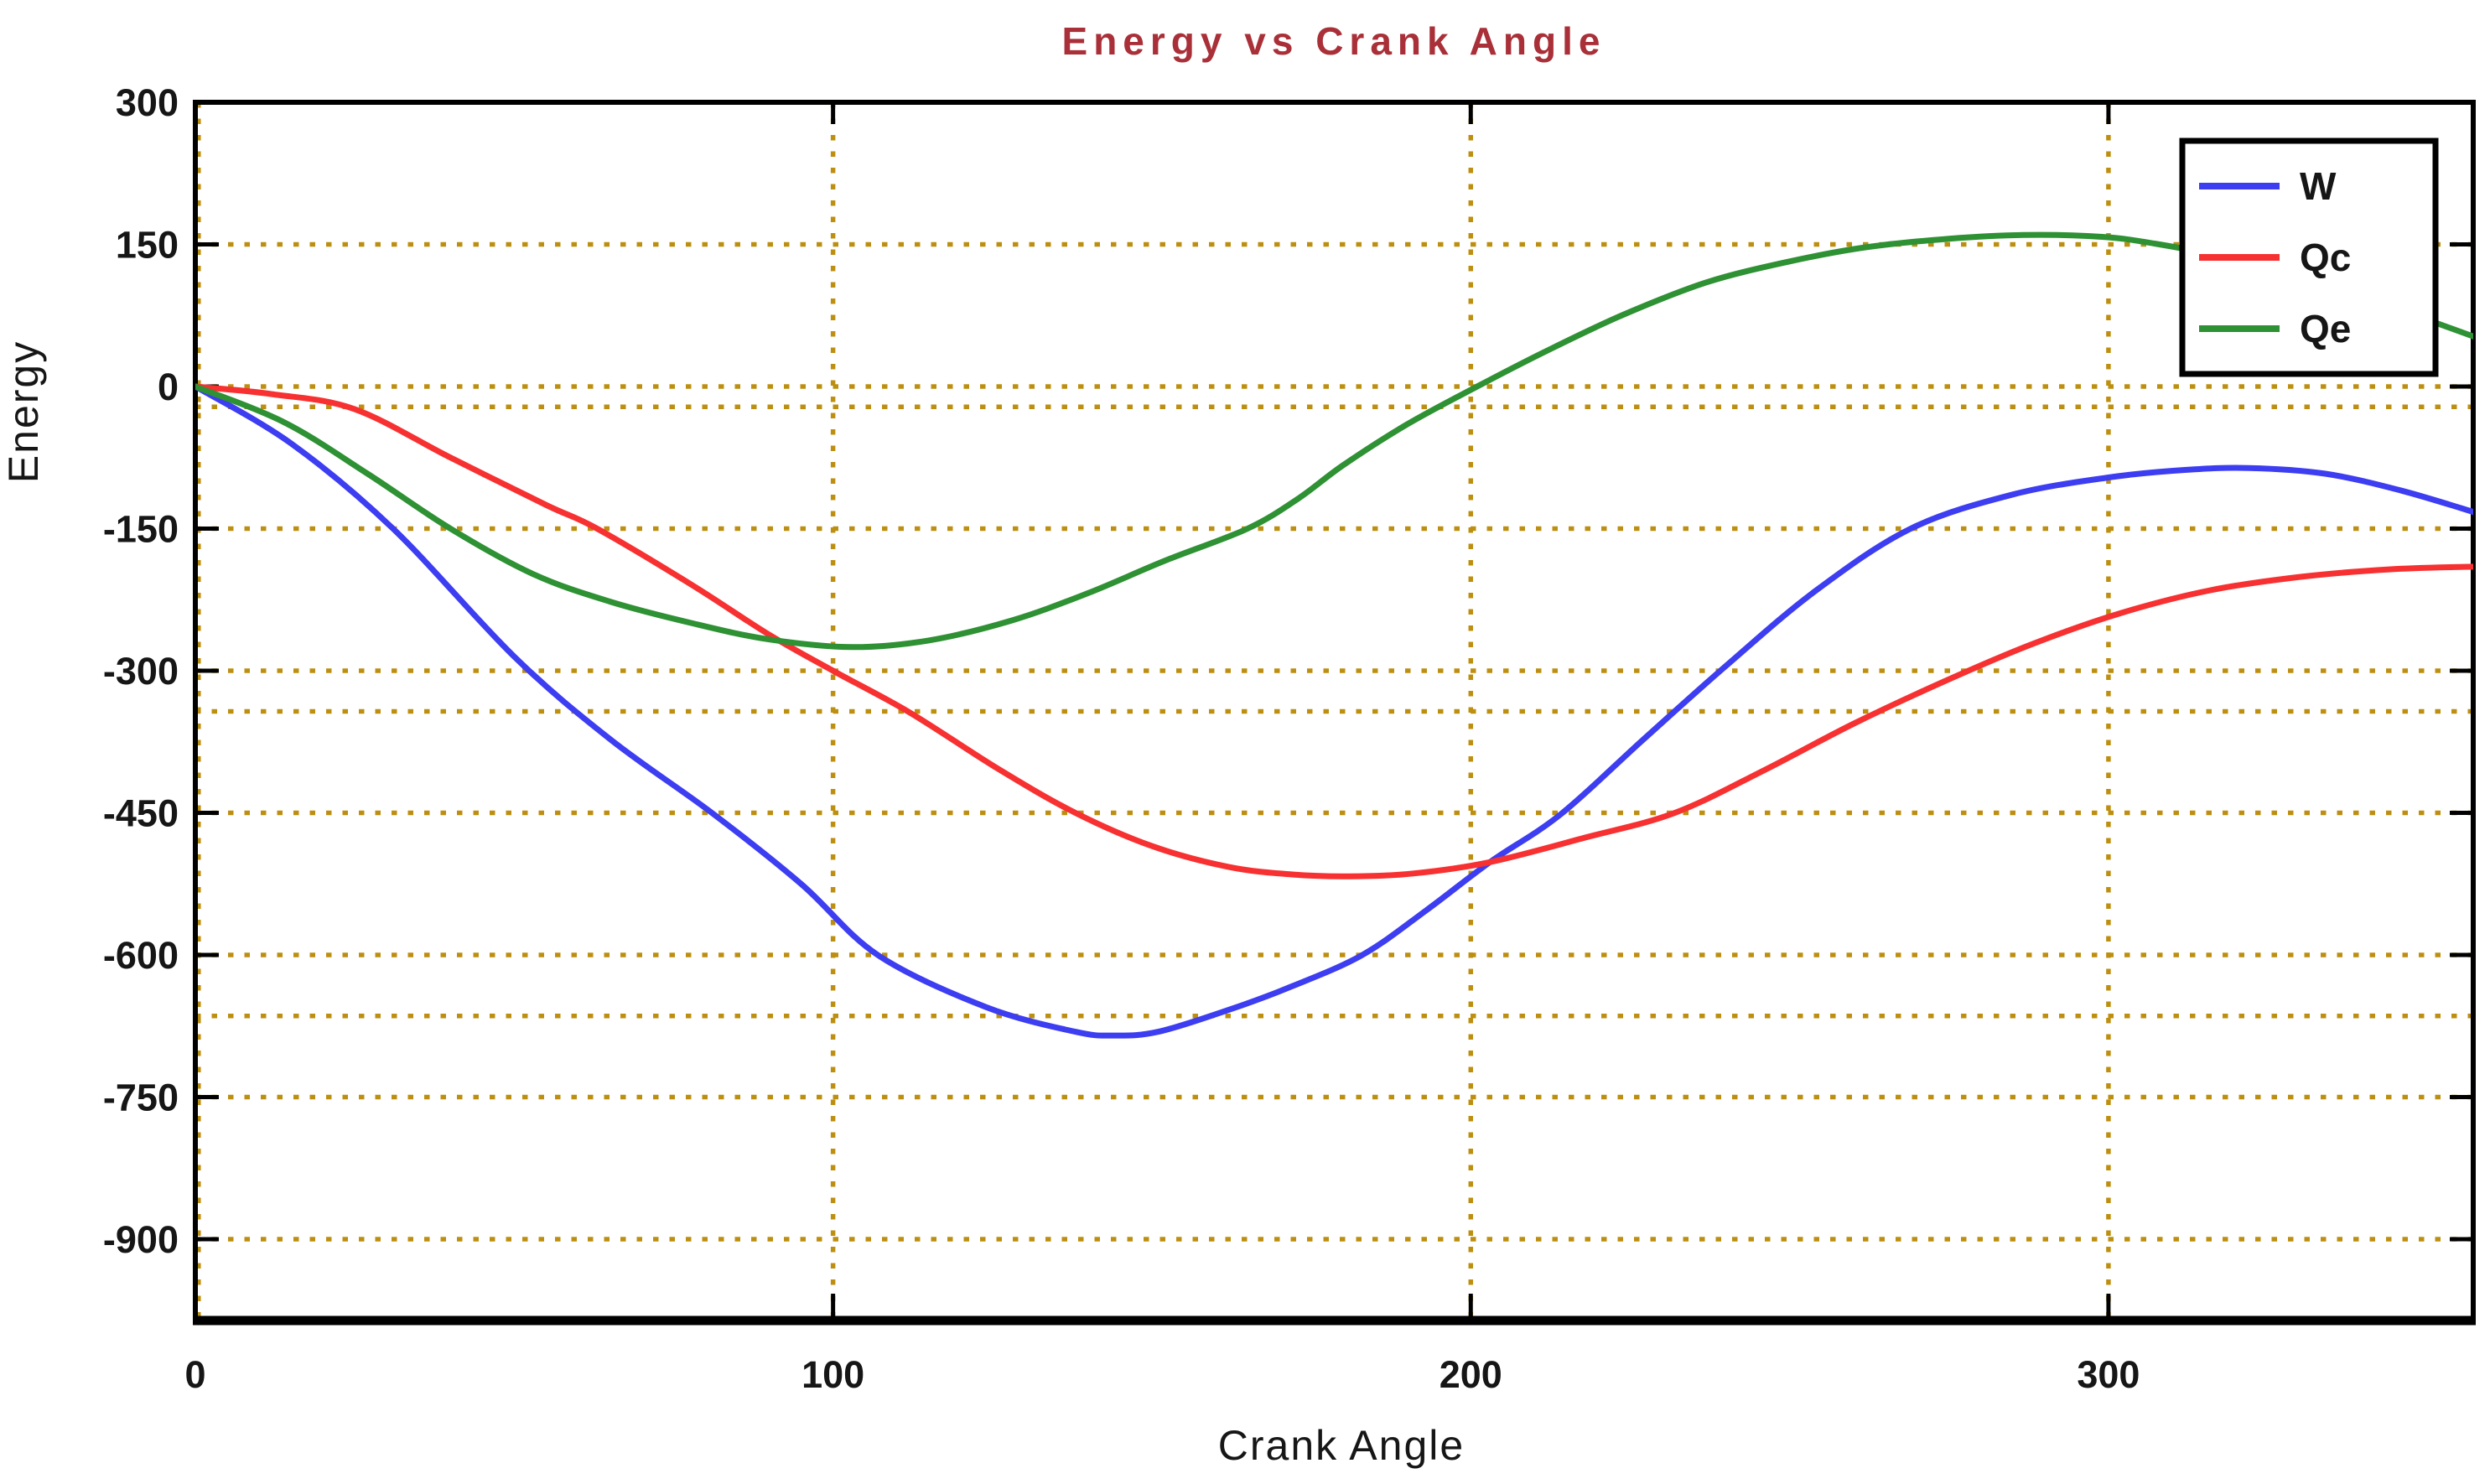 The image size is (2490, 1484). Describe the element at coordinates (2325, 257) in the screenshot. I see `legend-label-qc: Qc` at that location.